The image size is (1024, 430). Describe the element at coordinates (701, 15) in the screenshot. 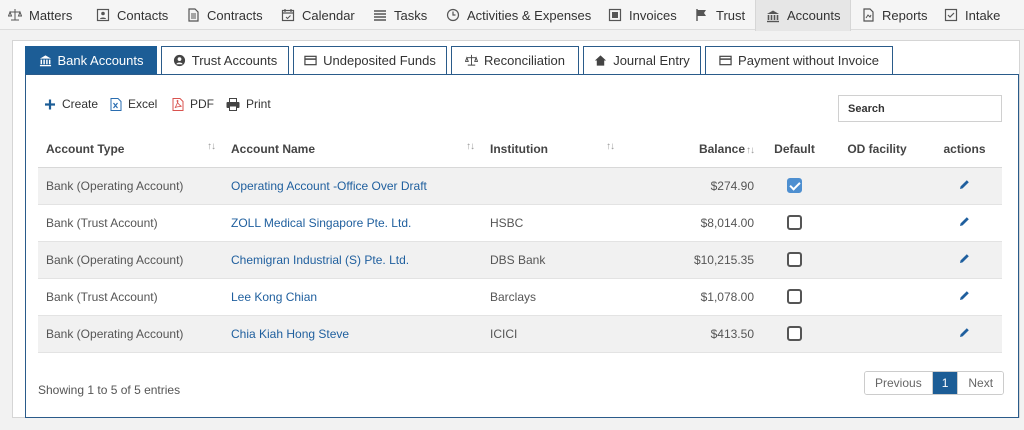

I see `flag-icon` at that location.